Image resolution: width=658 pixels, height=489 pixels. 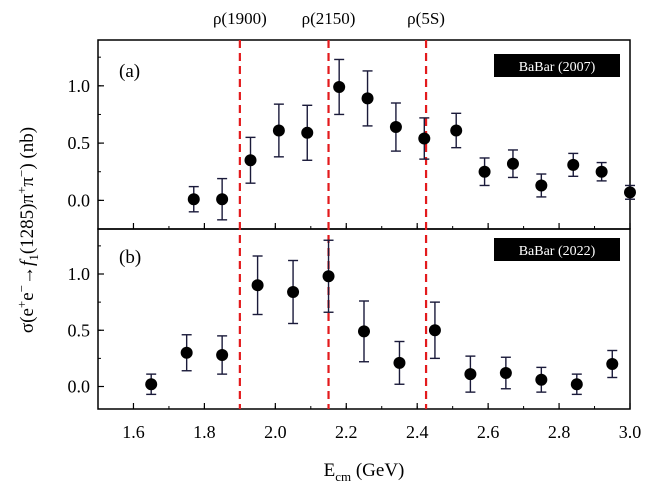 What do you see at coordinates (240, 18) in the screenshot?
I see `resonance-label: ρ(1900)` at bounding box center [240, 18].